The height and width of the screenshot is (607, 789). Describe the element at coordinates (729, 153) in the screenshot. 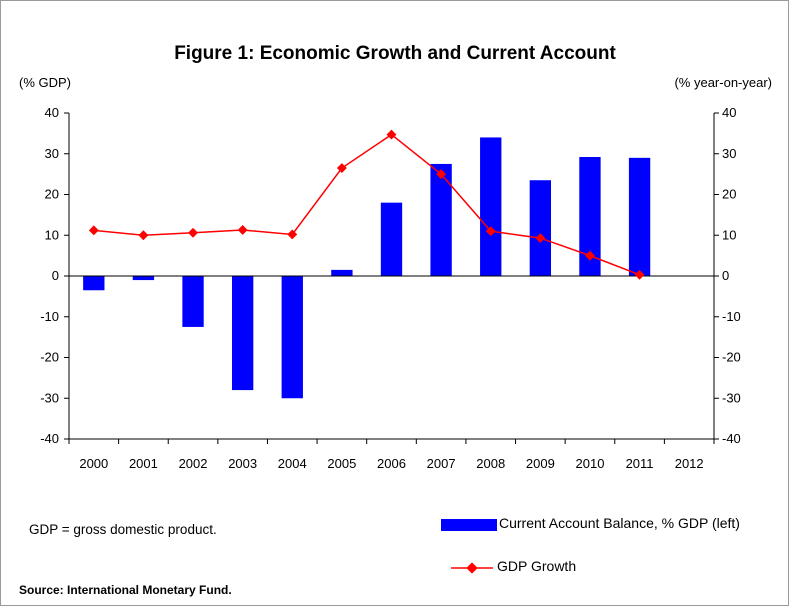

I see `y2-tick-label: 30` at that location.